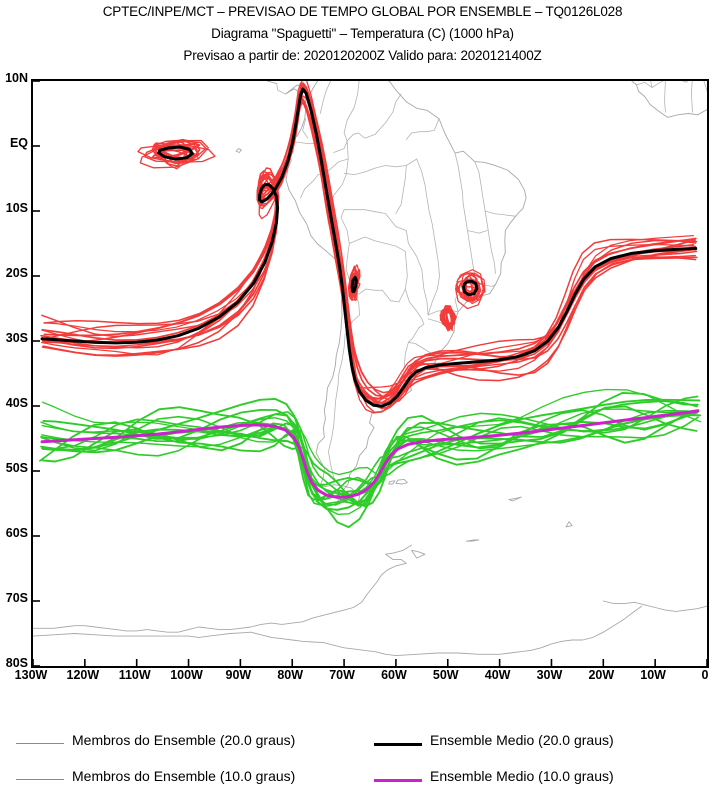  Describe the element at coordinates (16, 78) in the screenshot. I see `y-tick-label: 10N` at that location.